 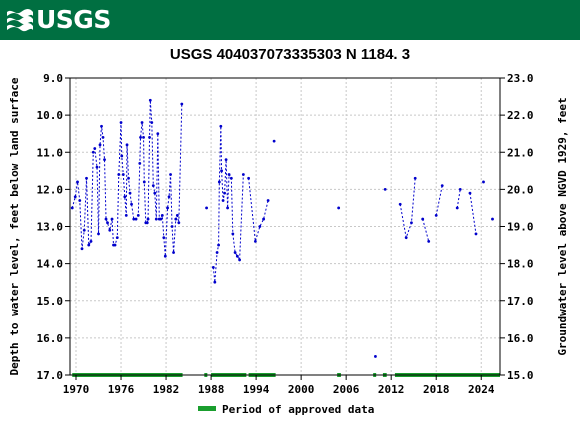 I want to click on y-left-tick-label: 9.0, so click(x=53, y=78).